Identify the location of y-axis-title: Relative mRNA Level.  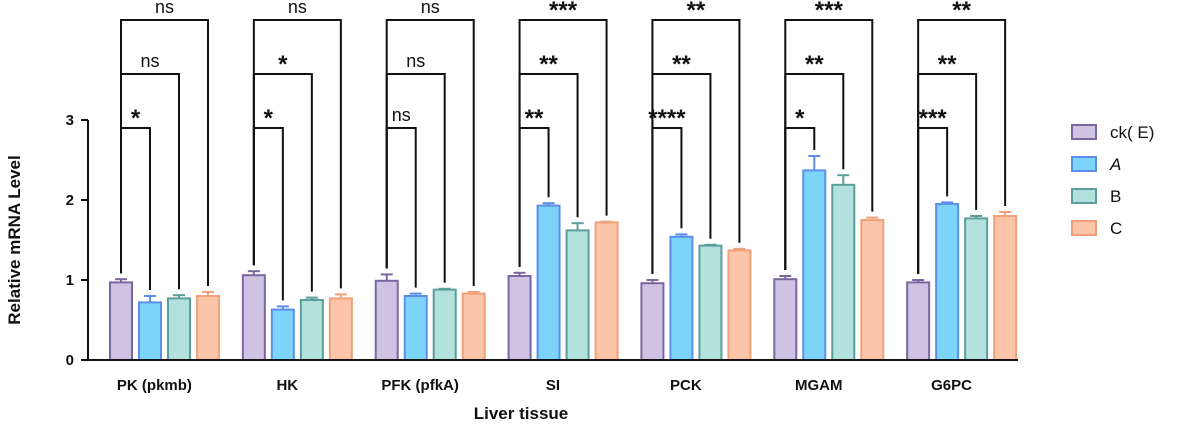
(14, 239).